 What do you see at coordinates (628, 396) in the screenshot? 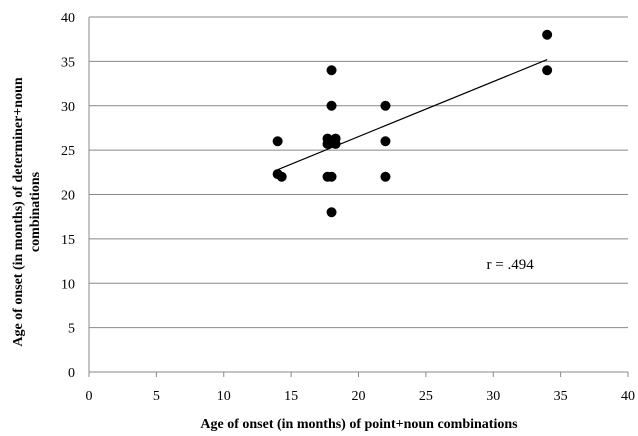
I see `x-tick-label: 40` at bounding box center [628, 396].